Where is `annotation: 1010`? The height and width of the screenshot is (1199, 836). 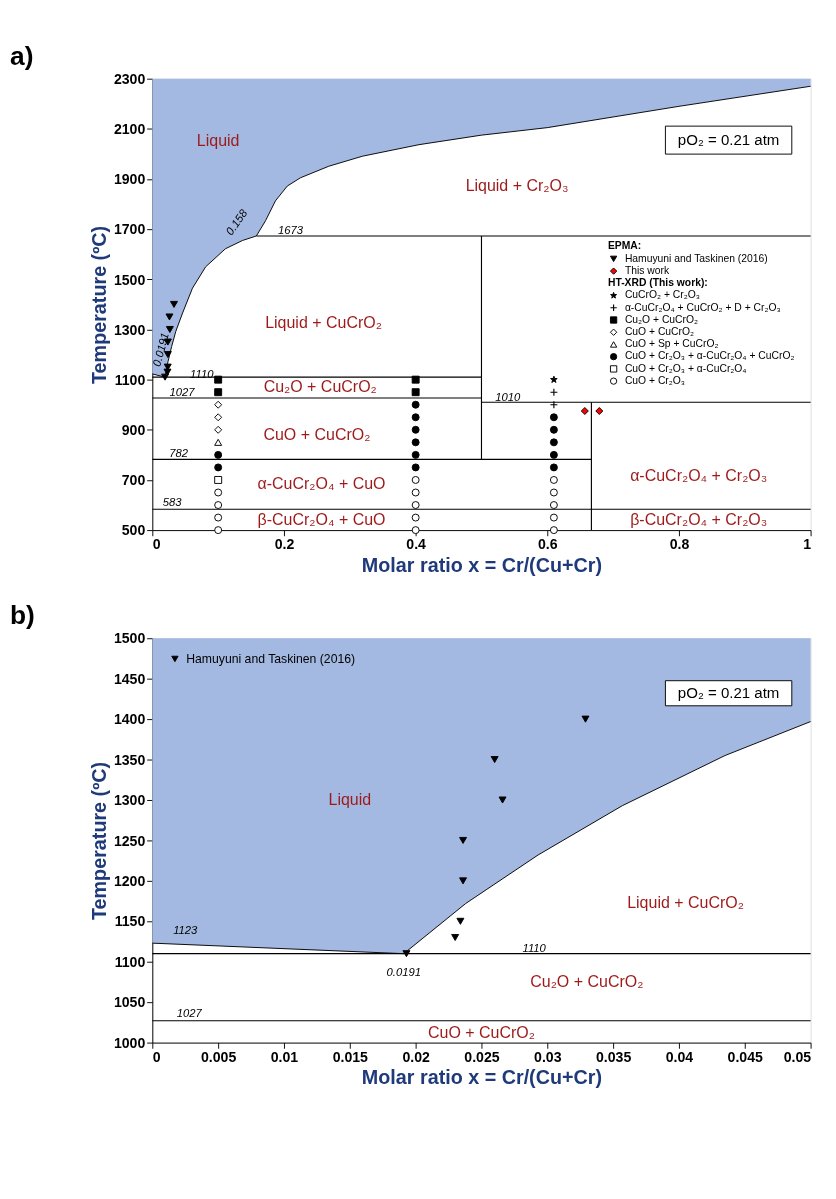
annotation: 1010 is located at coordinates (508, 397).